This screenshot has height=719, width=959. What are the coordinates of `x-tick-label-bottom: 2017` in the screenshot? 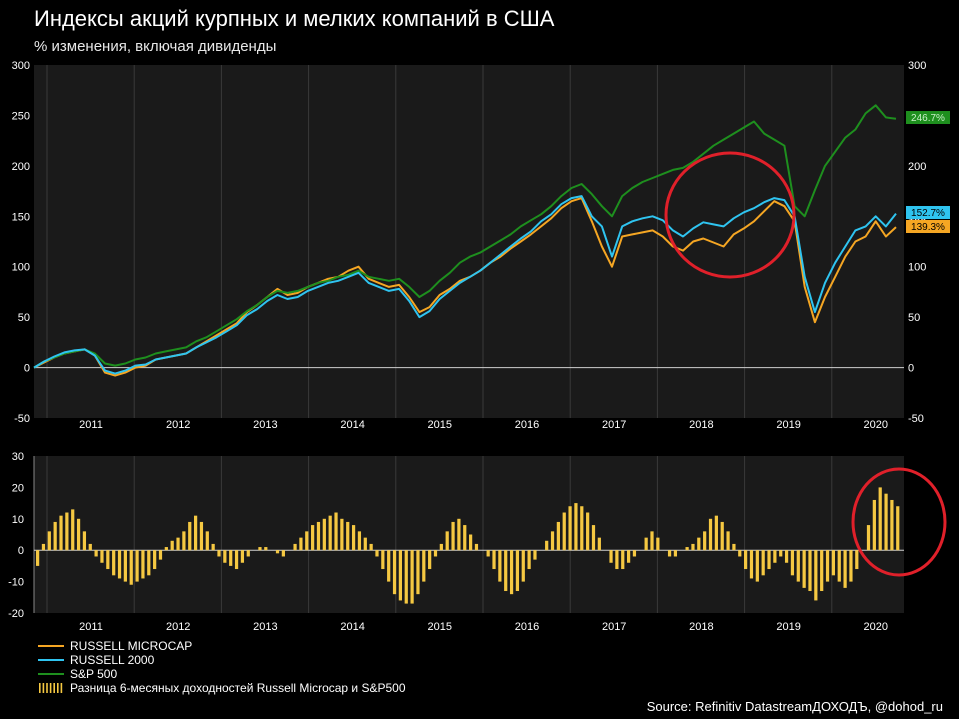 It's located at (614, 627).